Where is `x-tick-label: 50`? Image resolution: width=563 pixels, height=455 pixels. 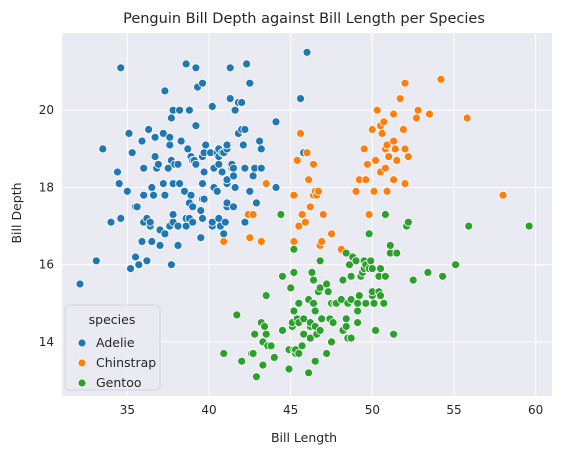 x-tick-label: 50 is located at coordinates (372, 410).